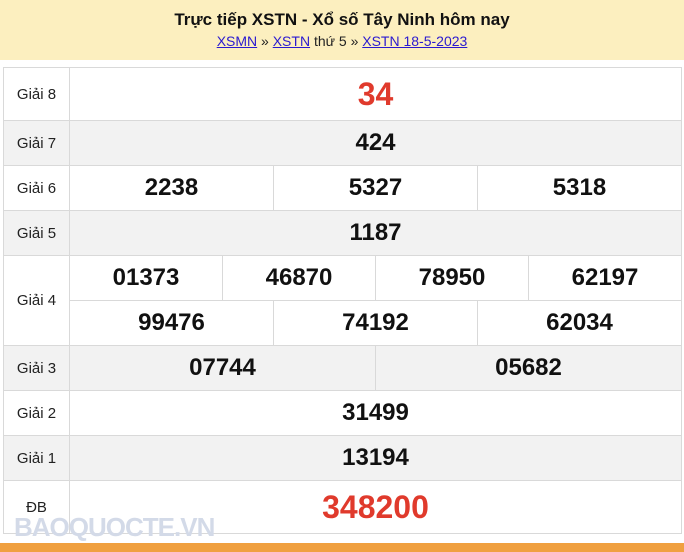 This screenshot has width=684, height=552. Describe the element at coordinates (375, 94) in the screenshot. I see `prize-value: 34` at that location.